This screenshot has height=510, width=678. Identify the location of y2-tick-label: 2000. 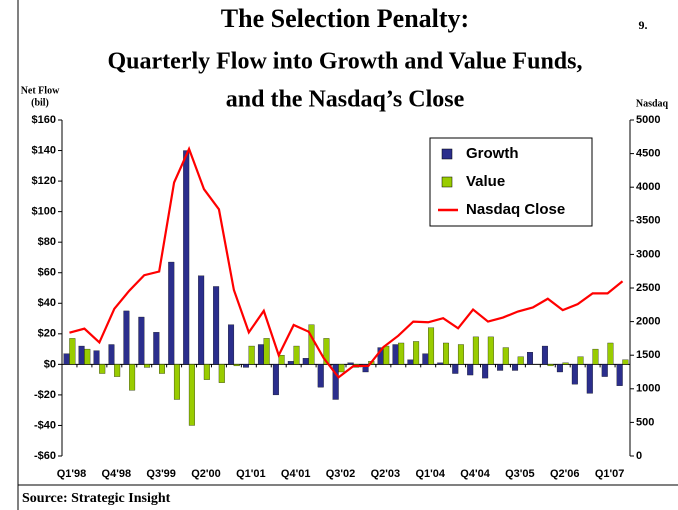
(648, 322).